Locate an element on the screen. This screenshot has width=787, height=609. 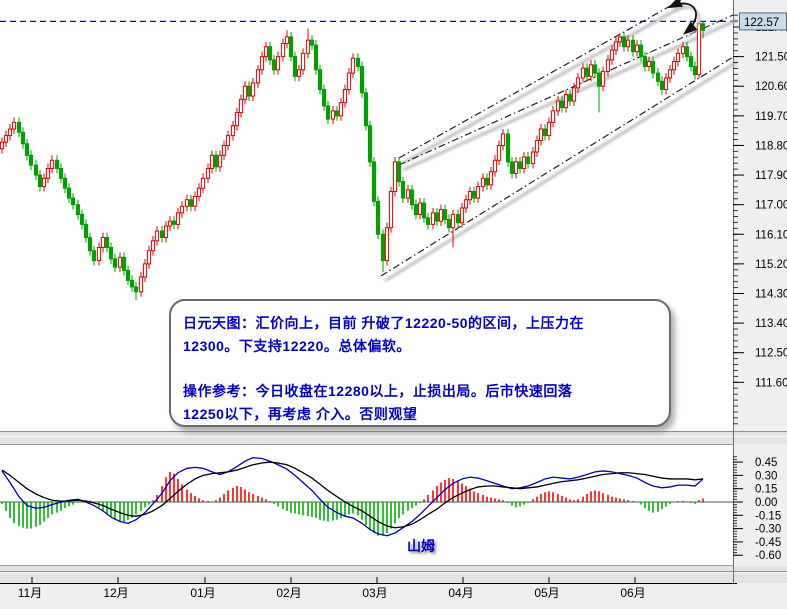
note-line-2: 12300。下支持12220。总体偏软。 is located at coordinates (297, 346).